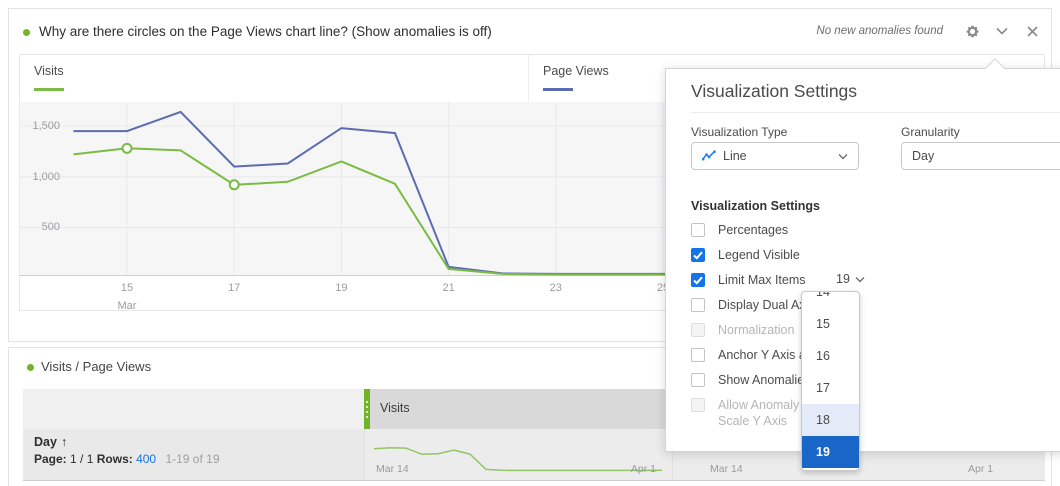  I want to click on visits-sparkline-cell: Mar 14 Apr 1, so click(518, 454).